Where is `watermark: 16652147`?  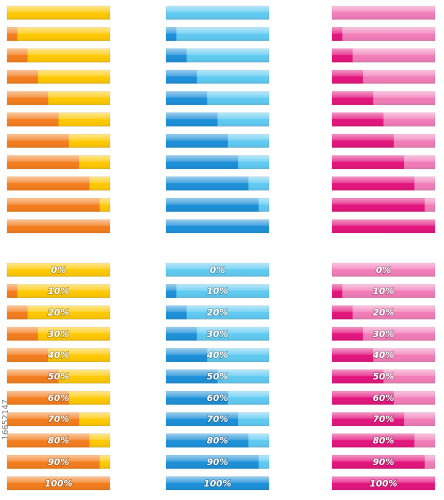
watermark: 16652147 is located at coordinates (5, 419).